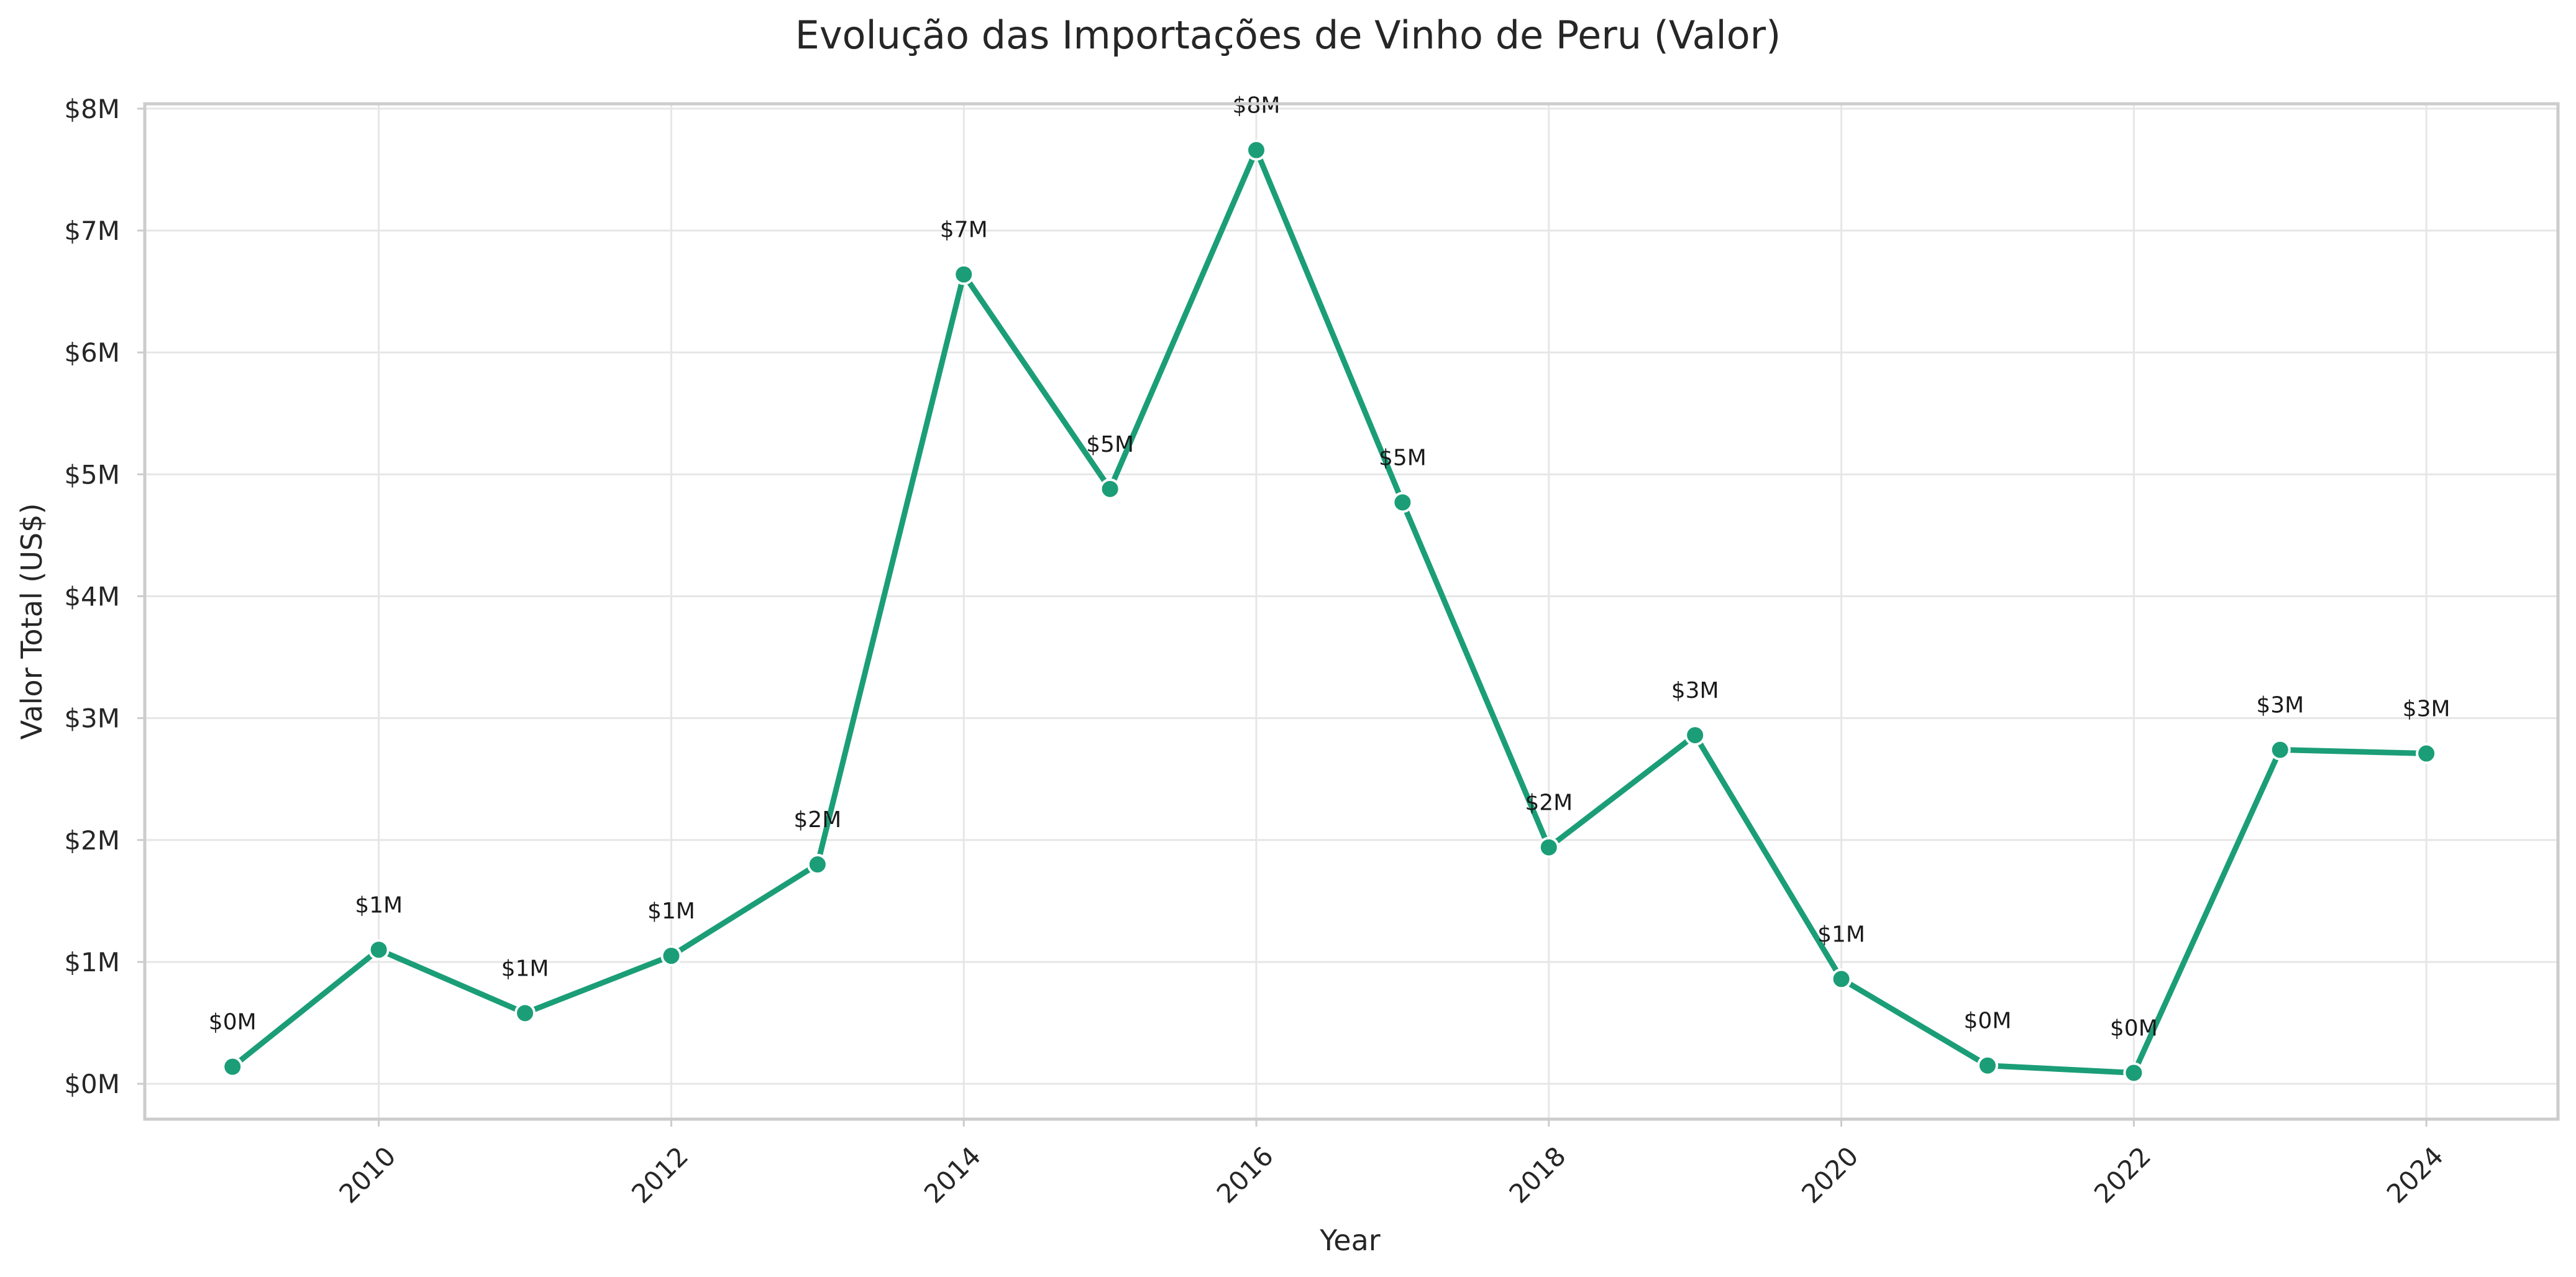  What do you see at coordinates (2134, 1073) in the screenshot?
I see `data-point-2022` at bounding box center [2134, 1073].